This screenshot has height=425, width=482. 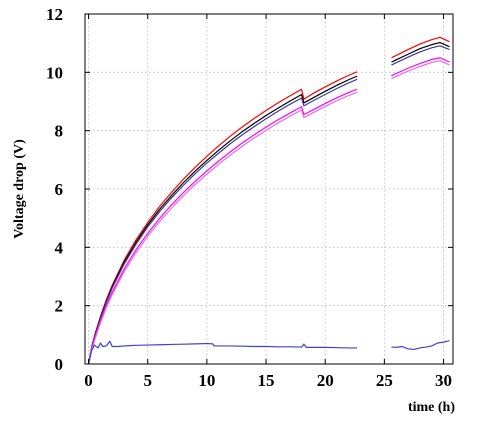 I want to click on x-tick-label: 30, so click(x=443, y=380).